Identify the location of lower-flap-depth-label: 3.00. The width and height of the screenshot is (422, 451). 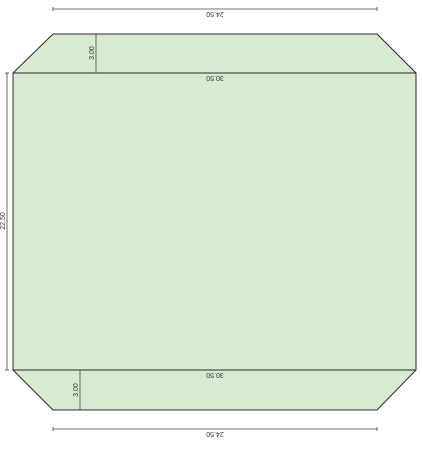
(76, 390).